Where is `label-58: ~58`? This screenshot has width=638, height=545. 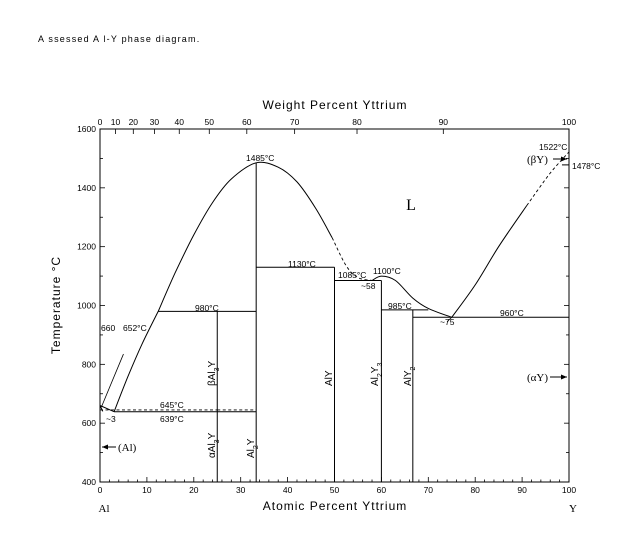
label-58: ~58 is located at coordinates (368, 286).